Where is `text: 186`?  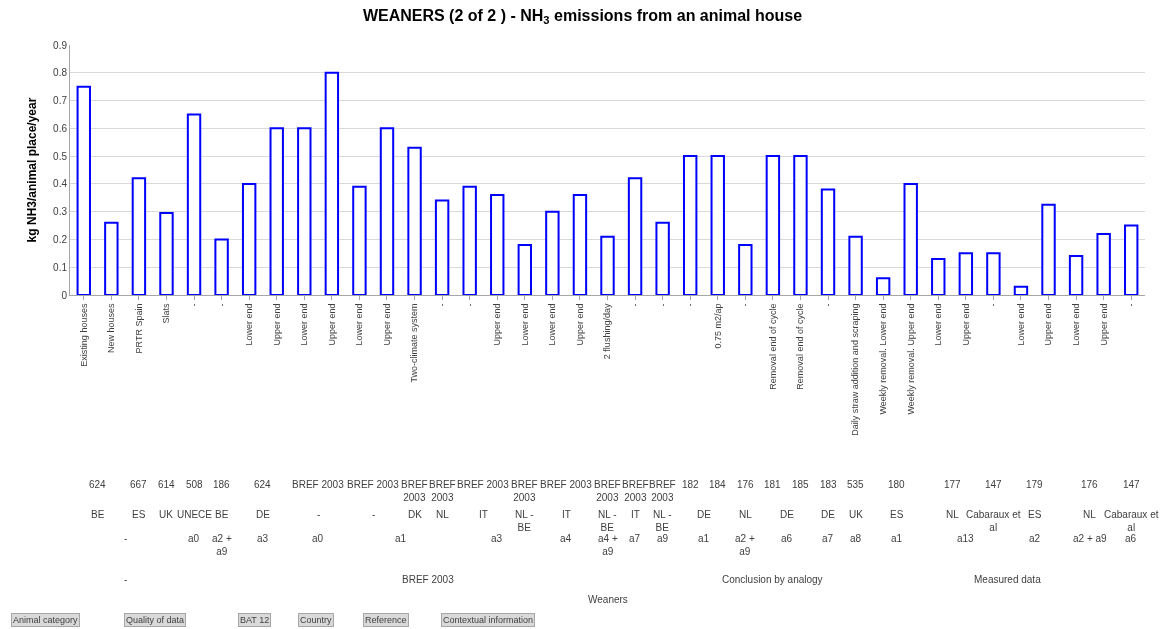 text: 186 is located at coordinates (222, 484).